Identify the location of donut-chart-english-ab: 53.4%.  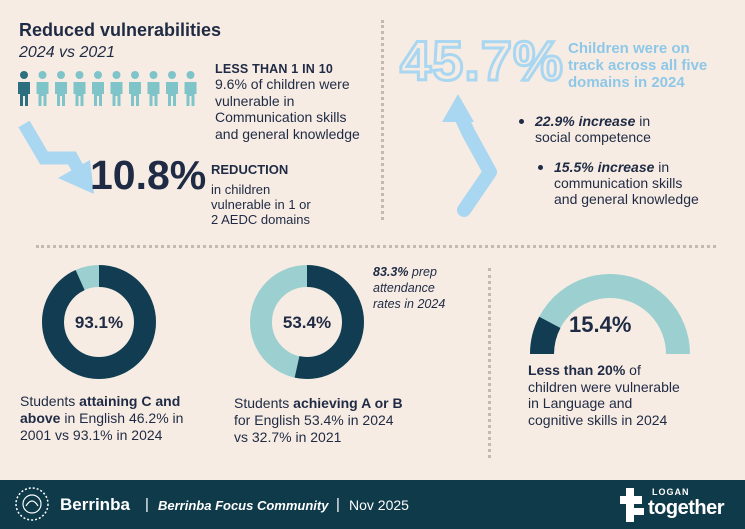
(307, 322).